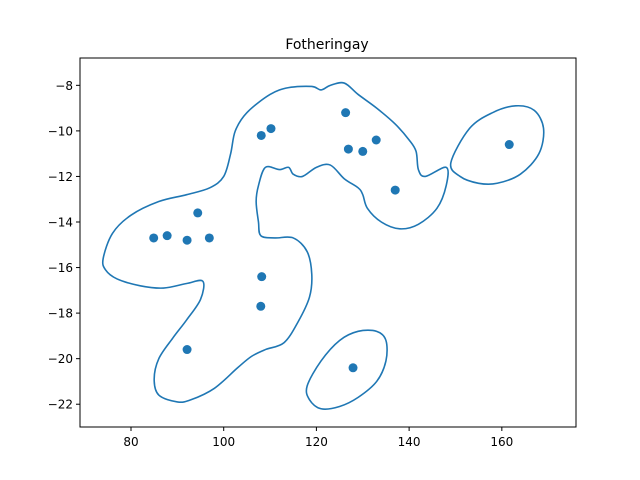 Image resolution: width=640 pixels, height=480 pixels. What do you see at coordinates (409, 442) in the screenshot?
I see `x-tick-label: 140` at bounding box center [409, 442].